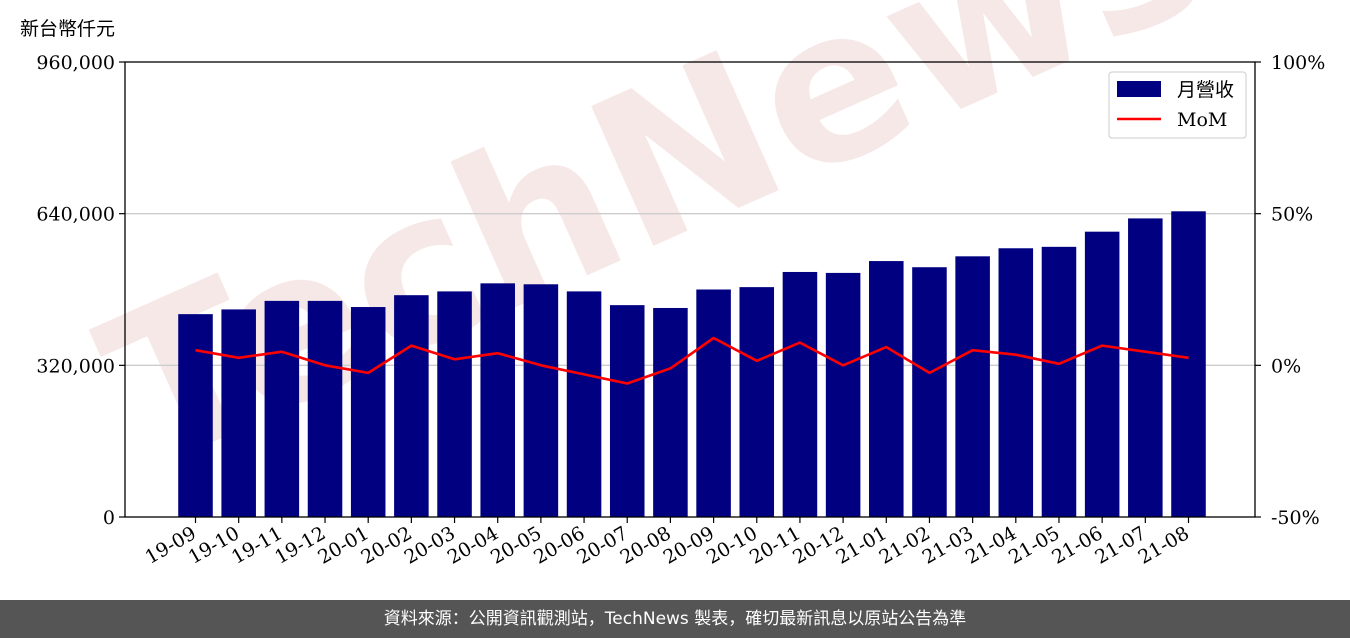  I want to click on y-right-tick-label: 100%, so click(1298, 63).